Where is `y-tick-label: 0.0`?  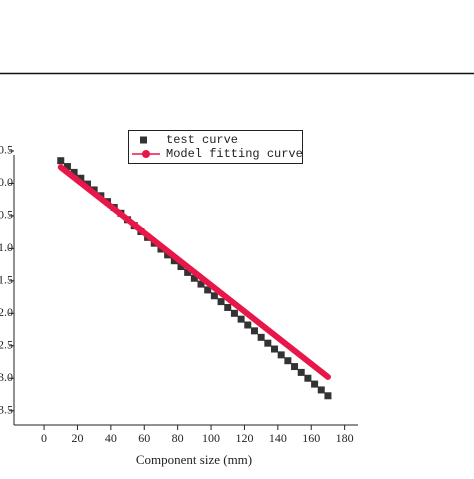
y-tick-label: 0.0 is located at coordinates (6, 182).